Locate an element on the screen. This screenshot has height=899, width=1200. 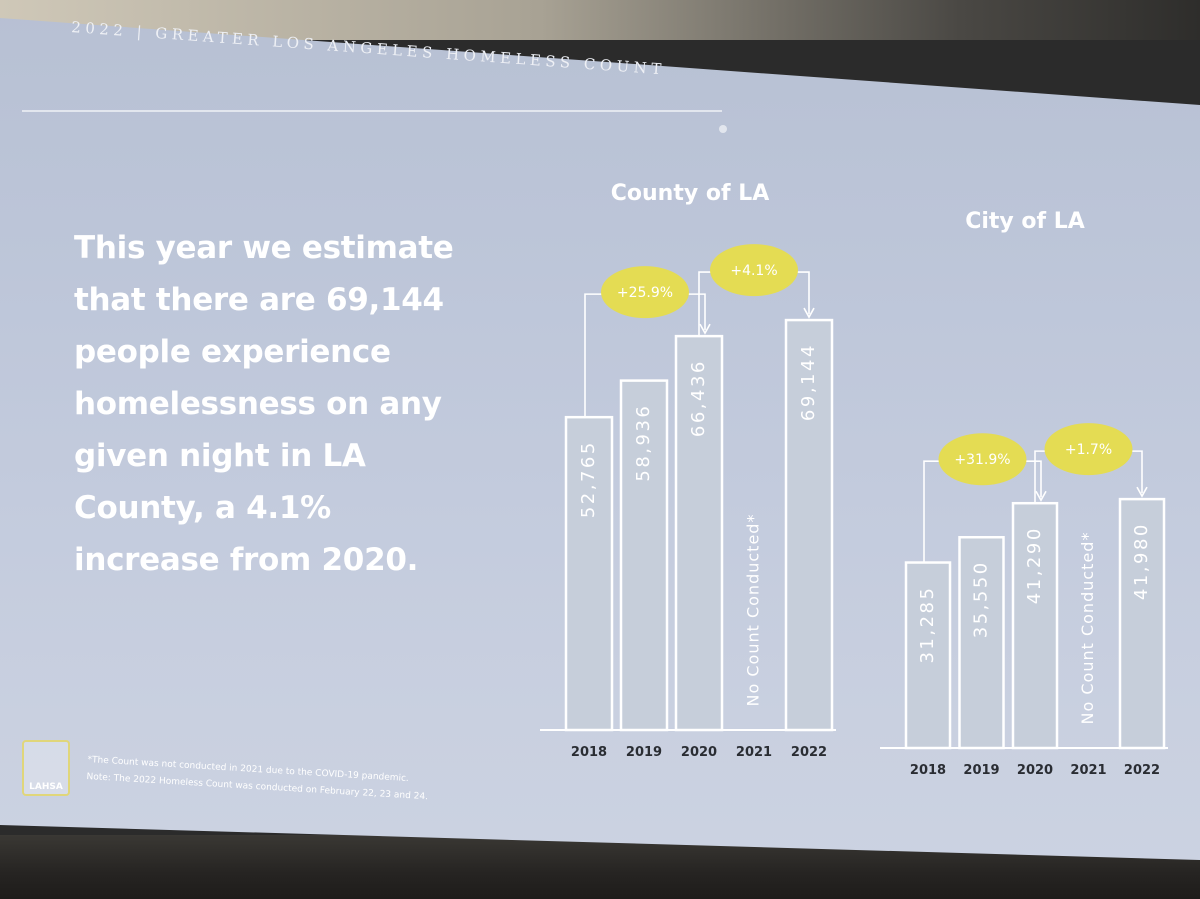
change-badge-label-2: +4.1% is located at coordinates (753, 271).